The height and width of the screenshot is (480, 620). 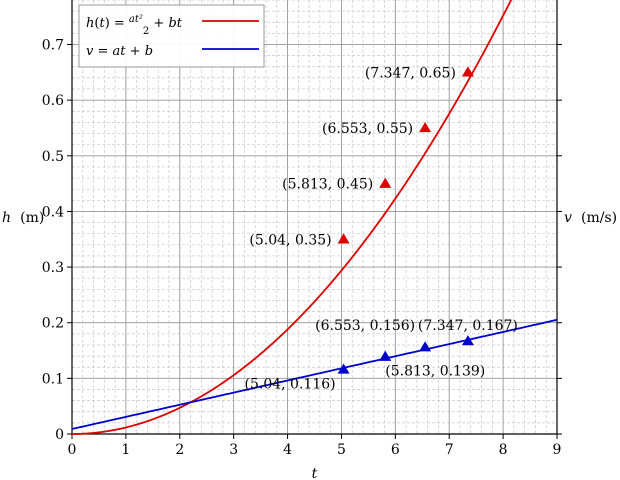 I want to click on y-tick-label: 0.7, so click(x=53, y=46).